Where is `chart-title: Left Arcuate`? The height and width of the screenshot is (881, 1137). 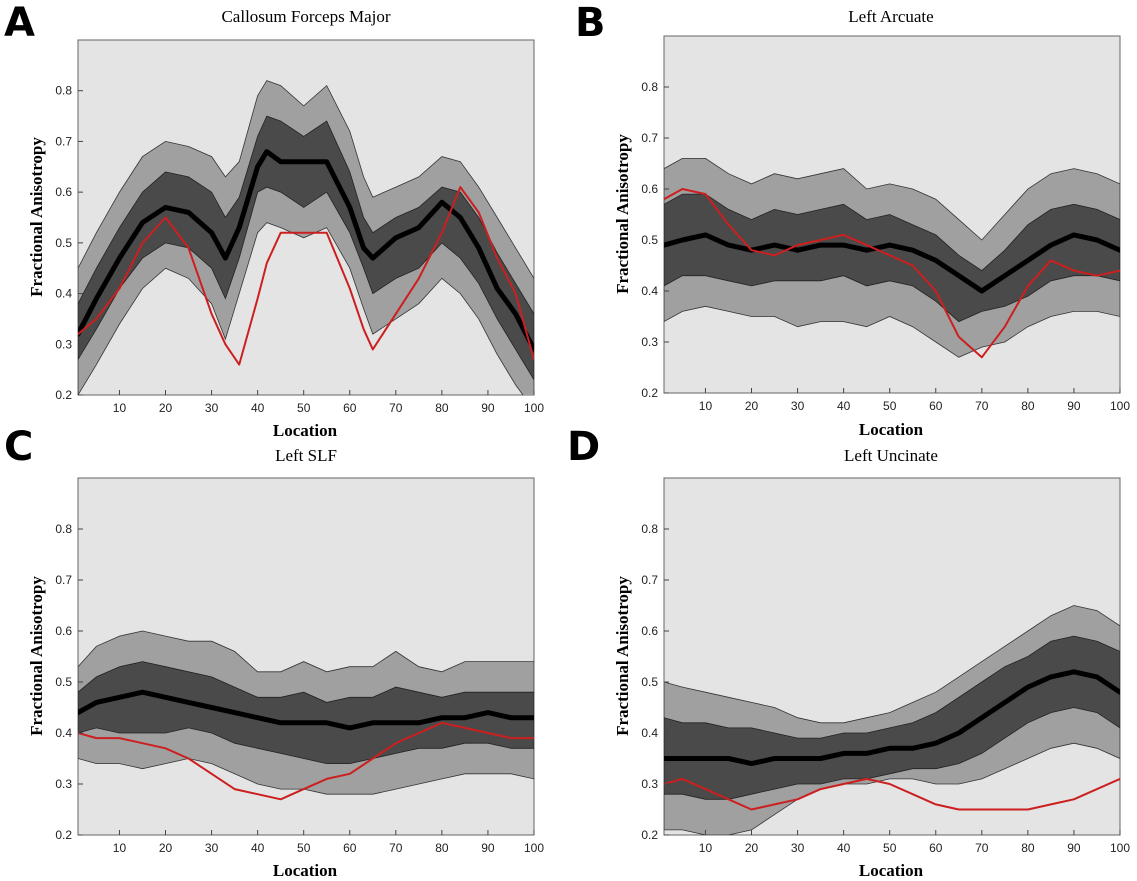
chart-title: Left Arcuate is located at coordinates (890, 16).